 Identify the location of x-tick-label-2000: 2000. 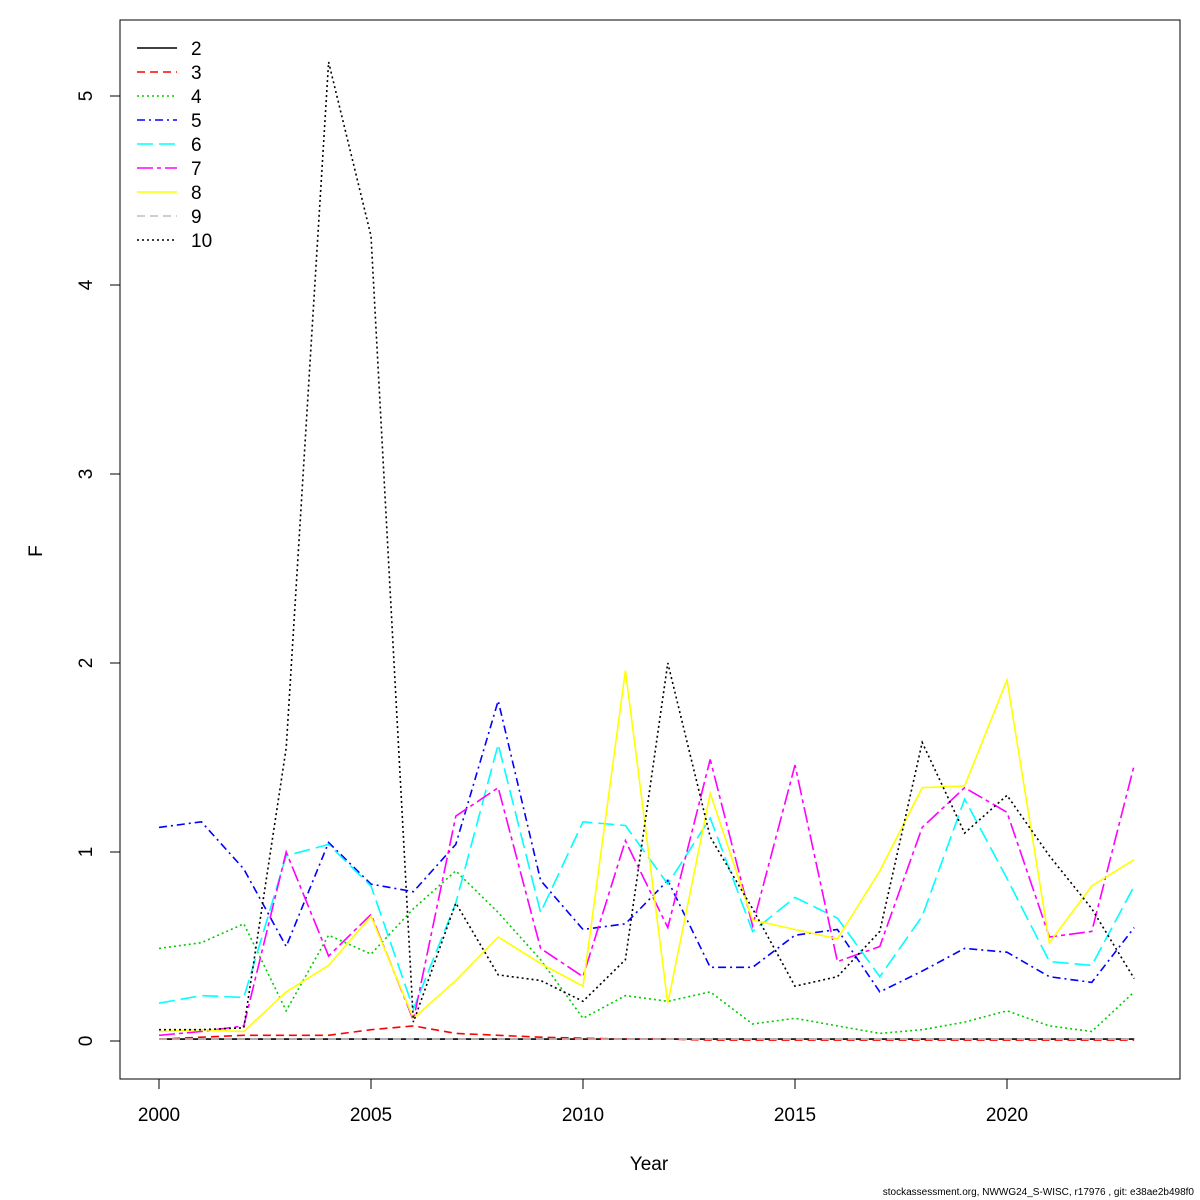
(159, 1115).